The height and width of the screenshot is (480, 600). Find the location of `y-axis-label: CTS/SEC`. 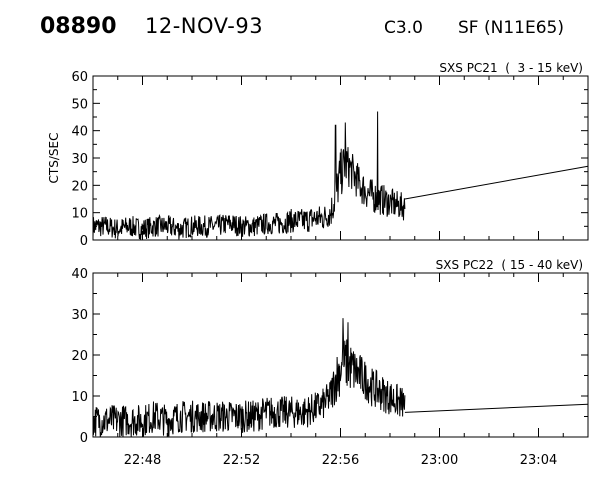

y-axis-label: CTS/SEC is located at coordinates (54, 158).